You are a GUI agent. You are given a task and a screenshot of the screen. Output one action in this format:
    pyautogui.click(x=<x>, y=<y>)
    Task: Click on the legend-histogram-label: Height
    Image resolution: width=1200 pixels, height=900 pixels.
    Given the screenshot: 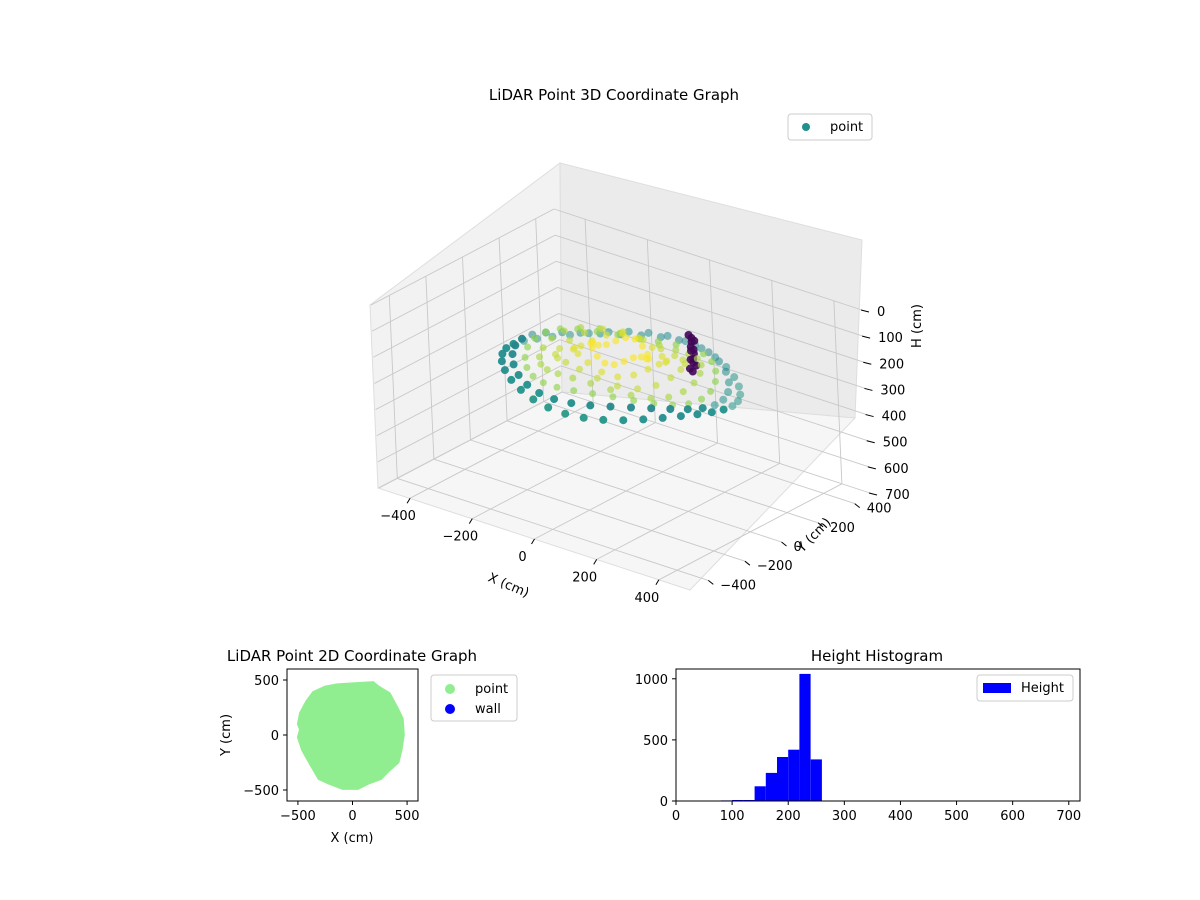 What is the action you would take?
    pyautogui.click(x=1042, y=688)
    